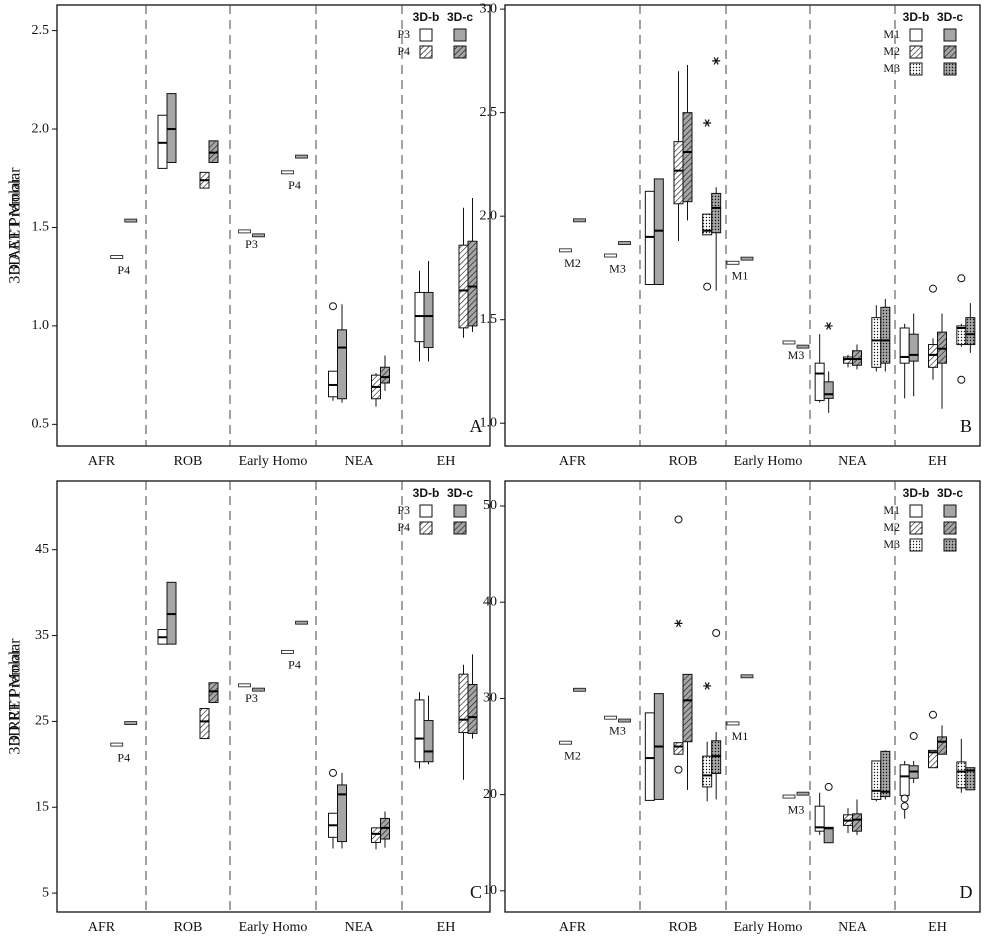 This screenshot has width=1000, height=937. I want to click on panel-letter: B, so click(966, 426).